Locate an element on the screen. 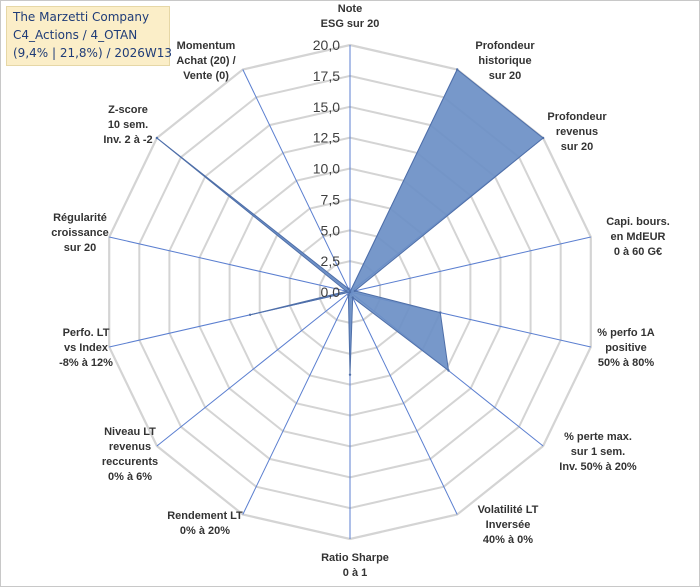  axis-label: historique is located at coordinates (504, 61).